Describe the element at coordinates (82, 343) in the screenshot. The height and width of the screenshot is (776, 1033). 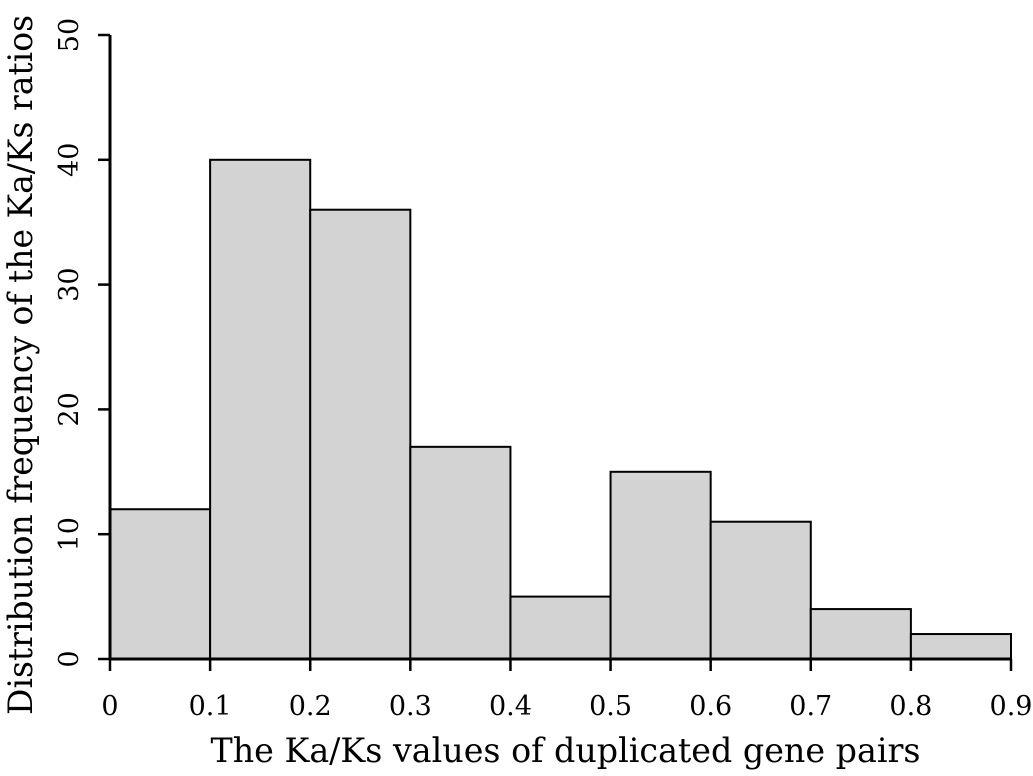
I see `y-ticks-group: 0 10 20 30 40 50` at that location.